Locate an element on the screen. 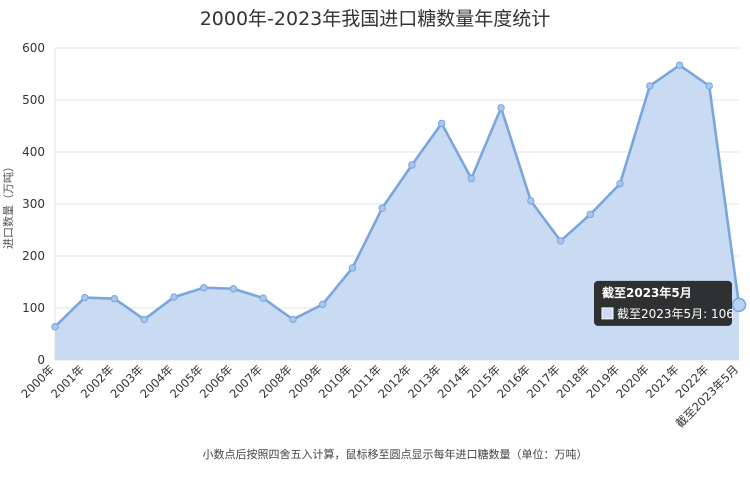 The height and width of the screenshot is (479, 750). tooltip-label: 截至2023年5月: 106 is located at coordinates (675, 314).